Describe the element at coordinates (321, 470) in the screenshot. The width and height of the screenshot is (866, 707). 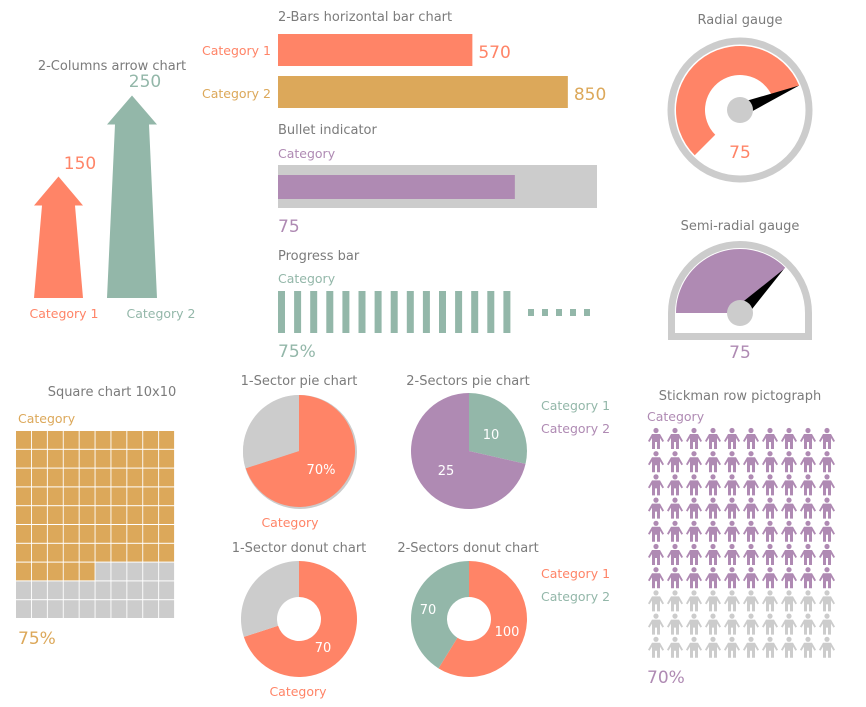
I see `pie1-value-label: 70%` at that location.